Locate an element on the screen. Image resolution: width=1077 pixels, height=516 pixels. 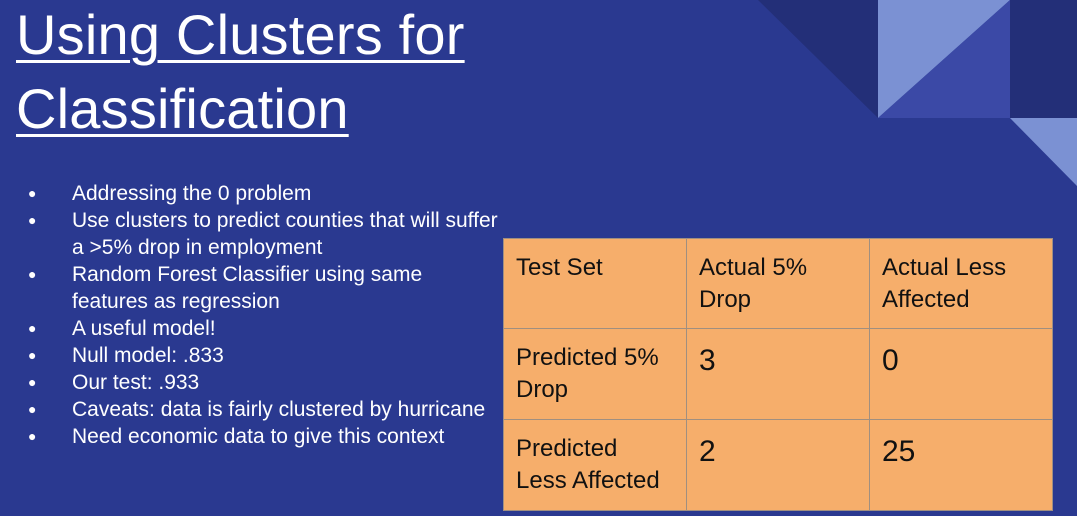
title-line-1: Using Clusters for is located at coordinates (240, 34).